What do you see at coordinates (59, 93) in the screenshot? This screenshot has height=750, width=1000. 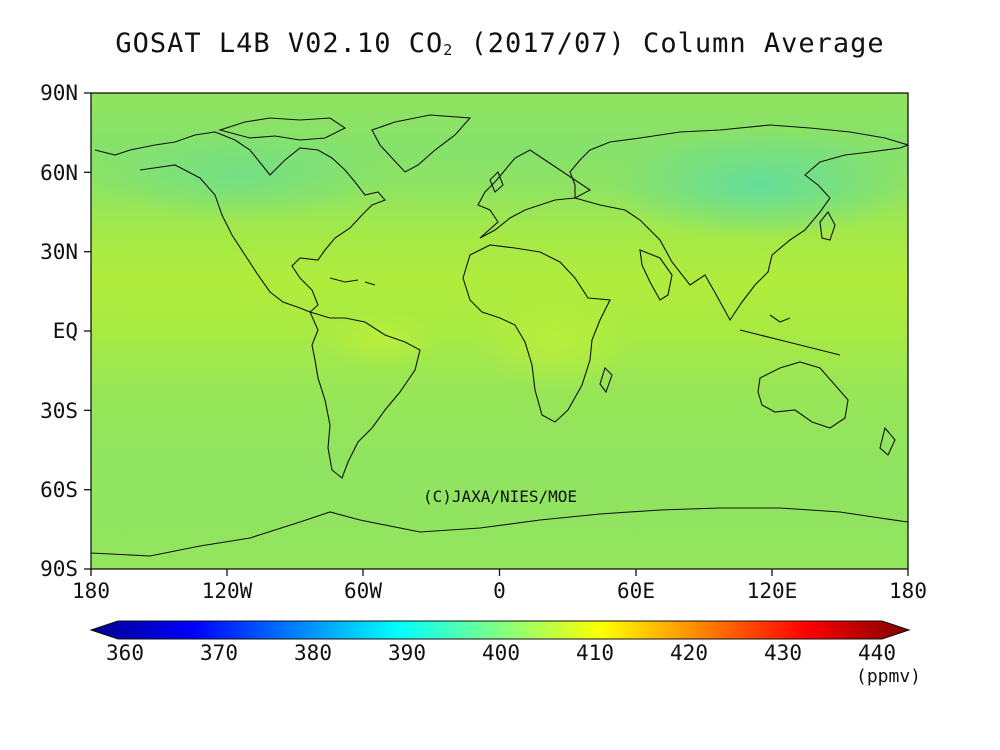 I see `lat-label: 90N` at bounding box center [59, 93].